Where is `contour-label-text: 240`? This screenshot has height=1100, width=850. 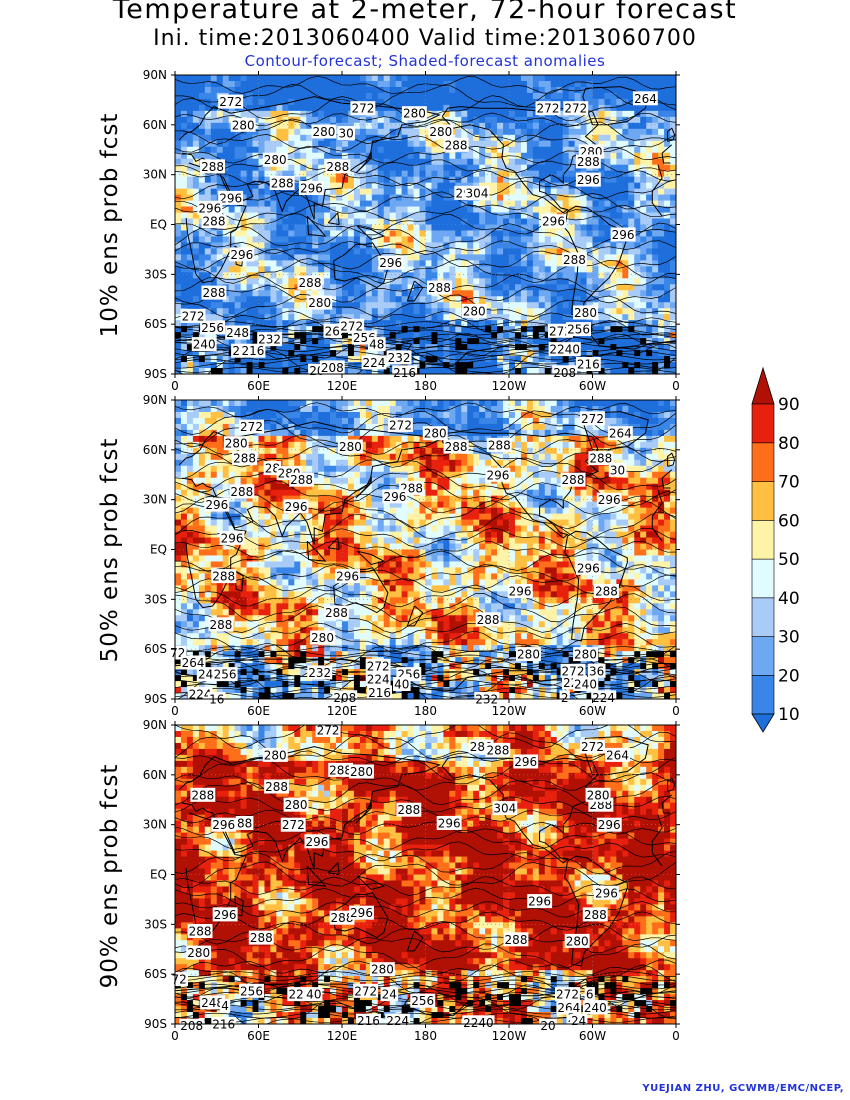
contour-label-text: 240 is located at coordinates (204, 345).